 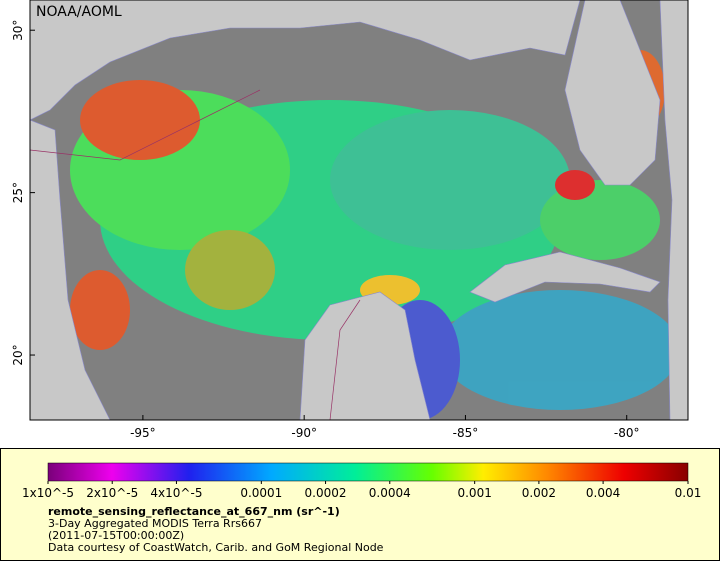 I want to click on colorbar-tick-label: 0.0001, so click(x=261, y=493).